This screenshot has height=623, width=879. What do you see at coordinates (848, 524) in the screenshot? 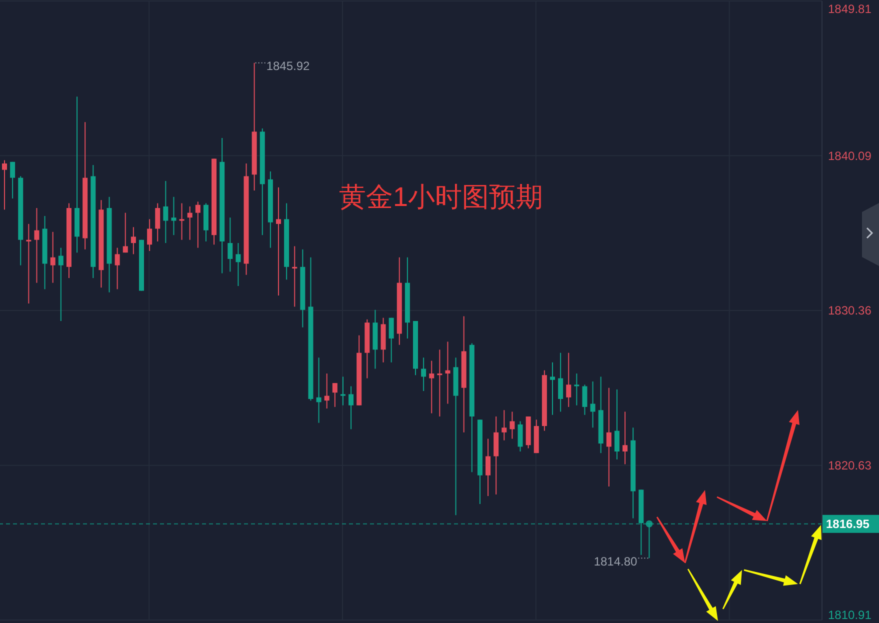
I see `ref-line-label: 1816.95` at bounding box center [848, 524].